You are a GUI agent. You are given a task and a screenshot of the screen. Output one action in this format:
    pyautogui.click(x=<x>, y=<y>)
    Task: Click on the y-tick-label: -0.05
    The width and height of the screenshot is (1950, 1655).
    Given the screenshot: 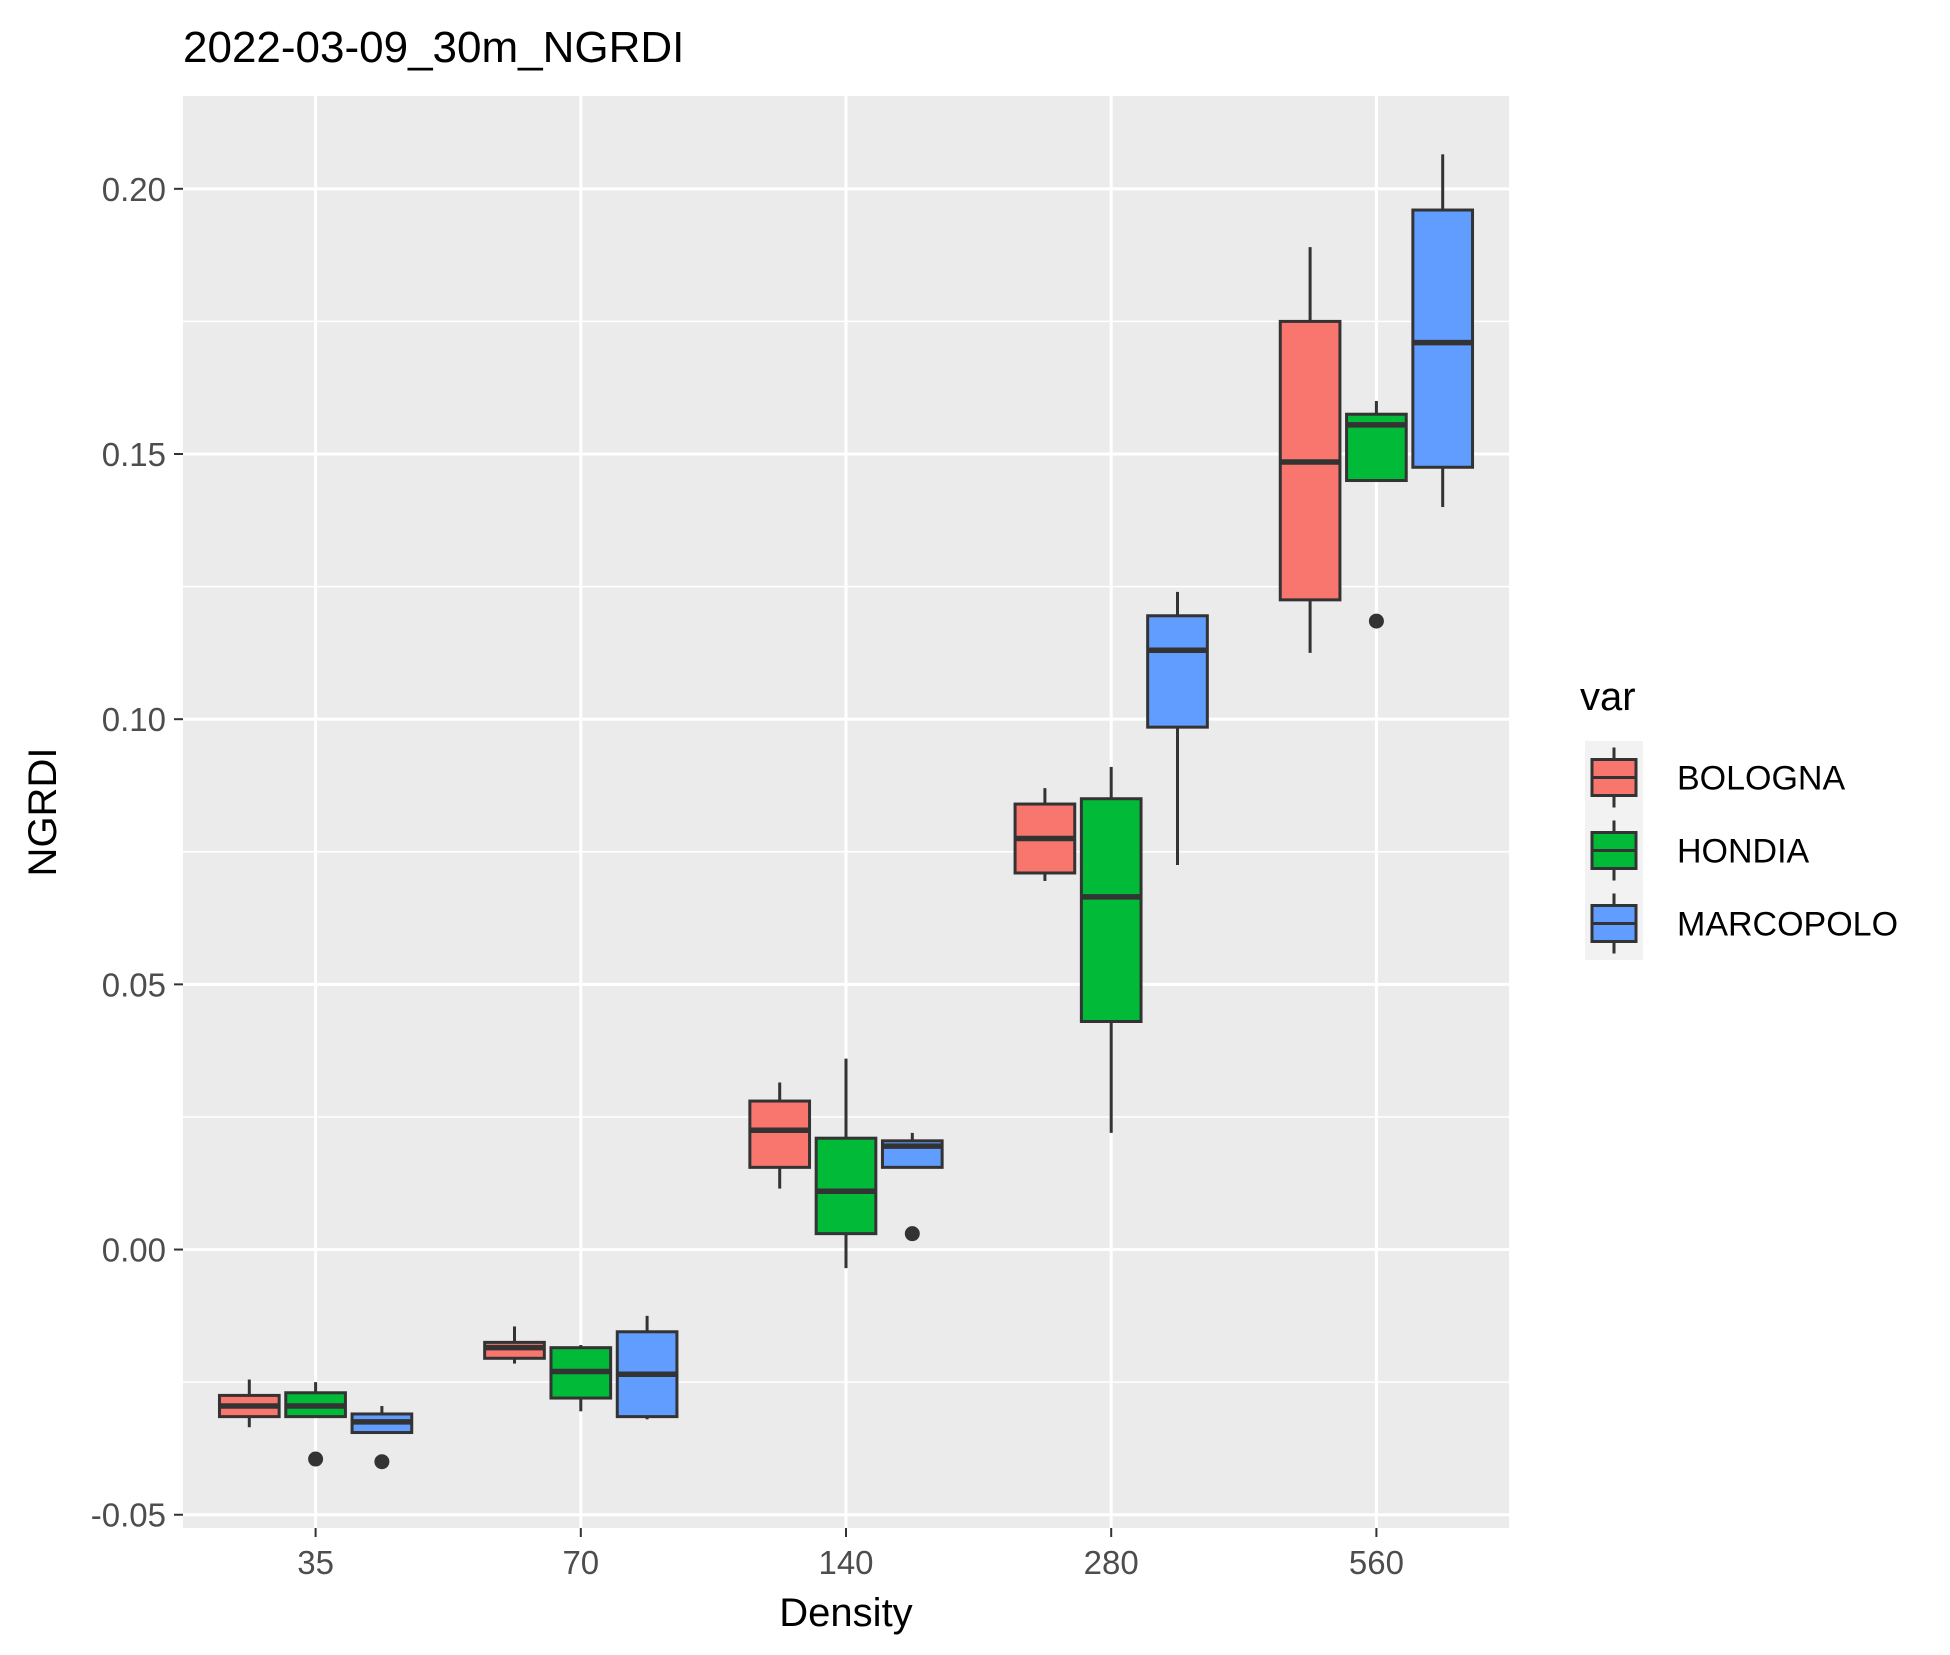 What is the action you would take?
    pyautogui.click(x=128, y=1515)
    